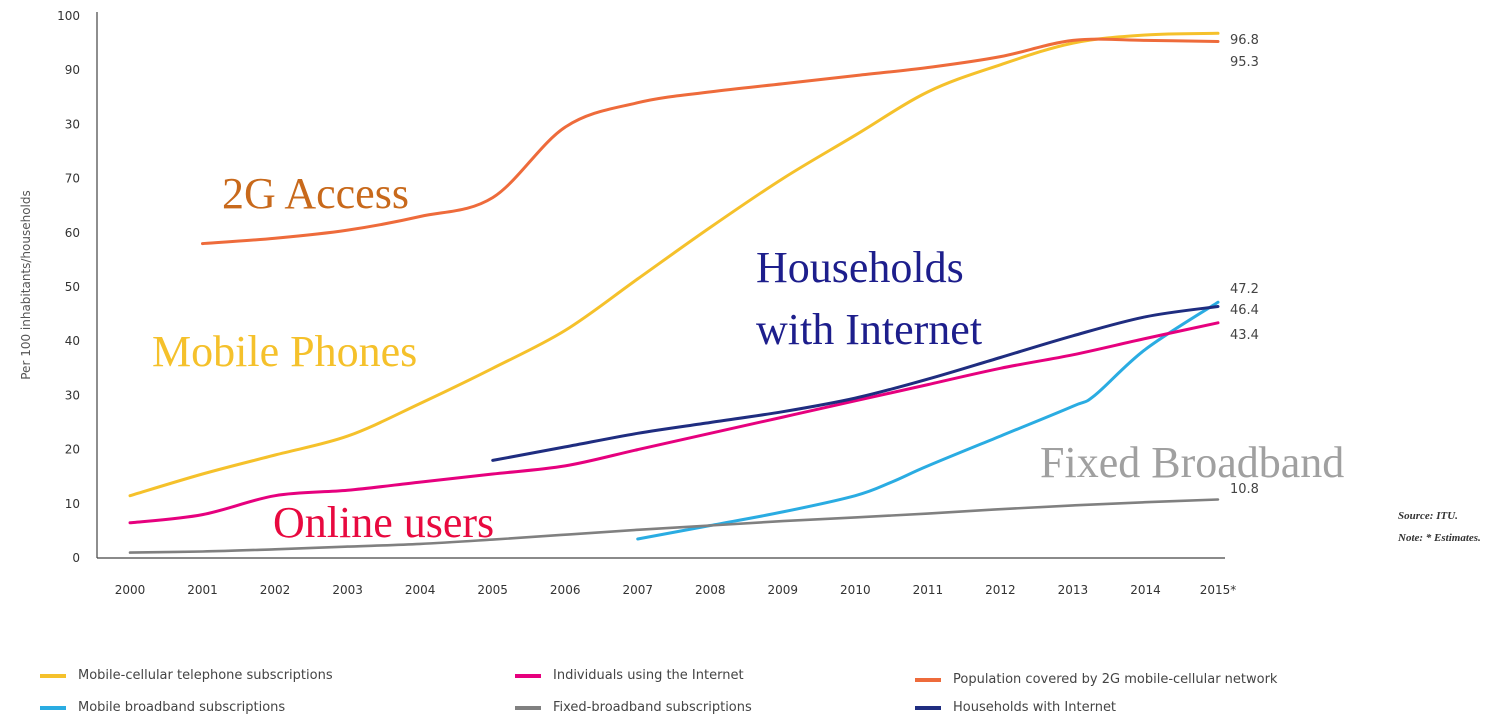 The width and height of the screenshot is (1491, 726). I want to click on x-tick-label: 2015*, so click(1218, 590).